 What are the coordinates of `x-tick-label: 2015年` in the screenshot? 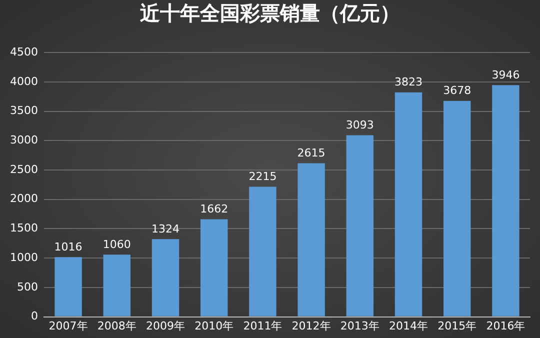 It's located at (457, 325).